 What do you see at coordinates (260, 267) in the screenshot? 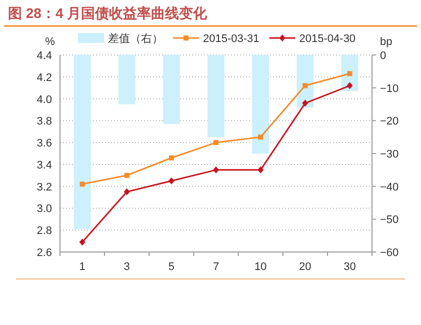
I see `x-tick-label: 10` at bounding box center [260, 267].